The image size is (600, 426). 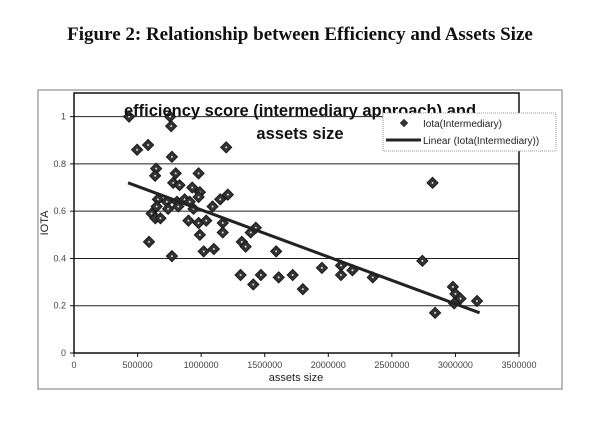 I want to click on x-tick-label: 500000, so click(x=138, y=365).